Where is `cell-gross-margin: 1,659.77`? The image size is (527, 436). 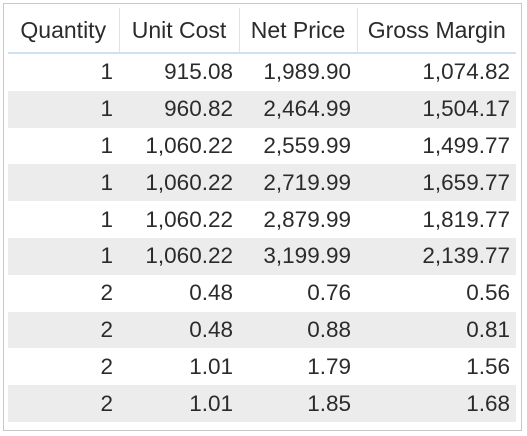 cell-gross-margin: 1,659.77 is located at coordinates (436, 183).